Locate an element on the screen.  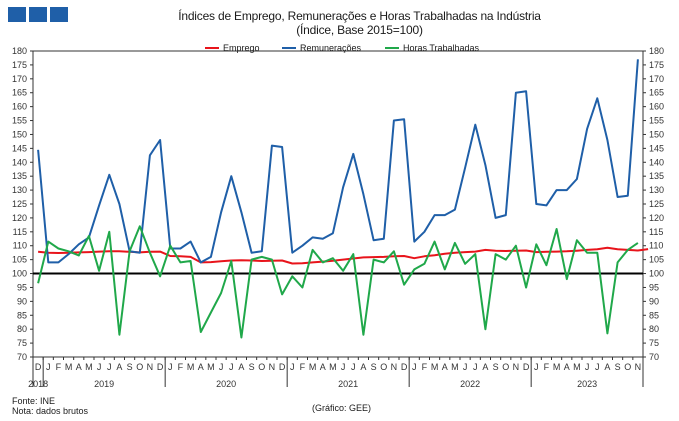
y-tick-label: 135 is located at coordinates (19, 176).